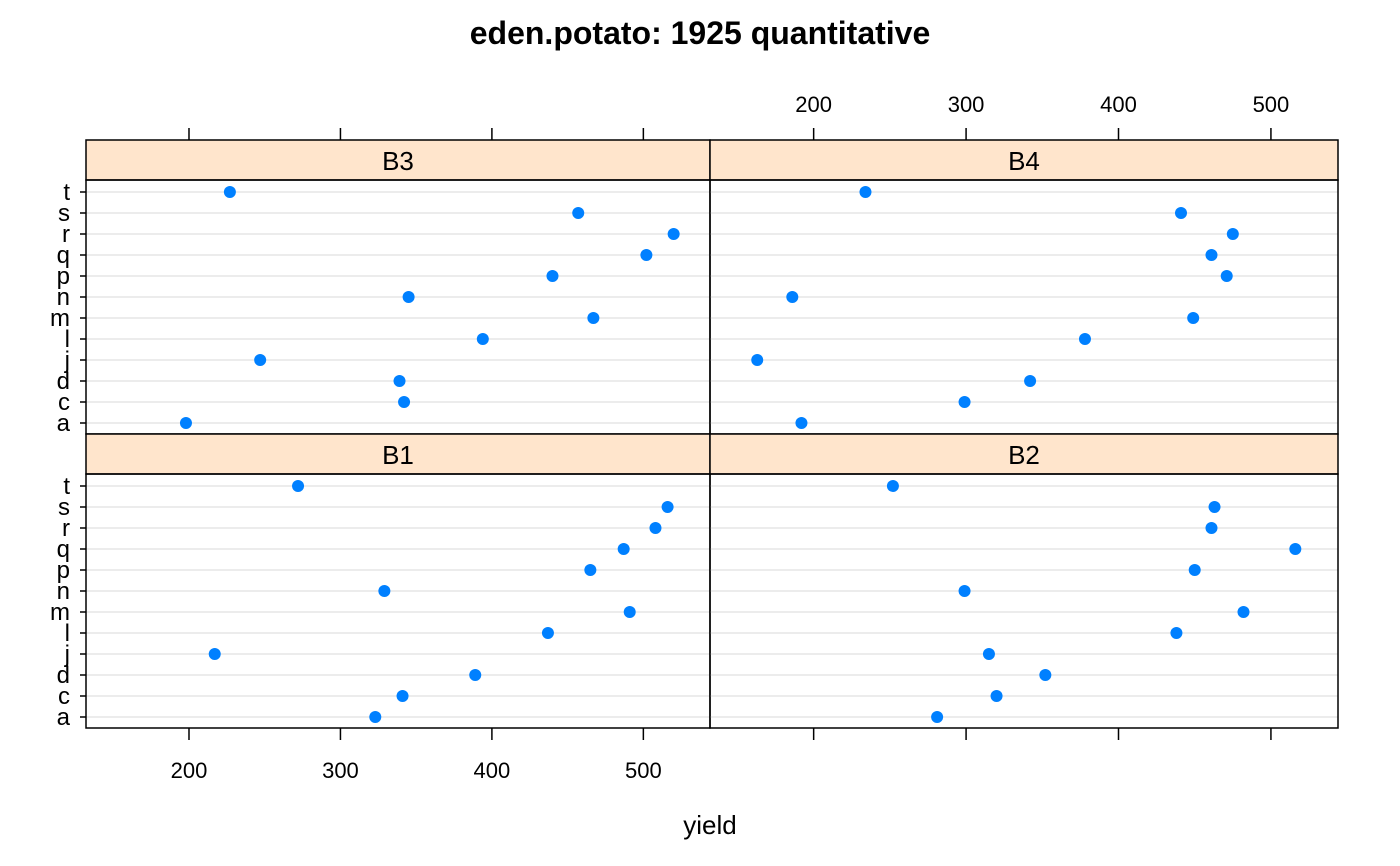  What do you see at coordinates (643, 770) in the screenshot?
I see `x-tick-label-bottom: 500` at bounding box center [643, 770].